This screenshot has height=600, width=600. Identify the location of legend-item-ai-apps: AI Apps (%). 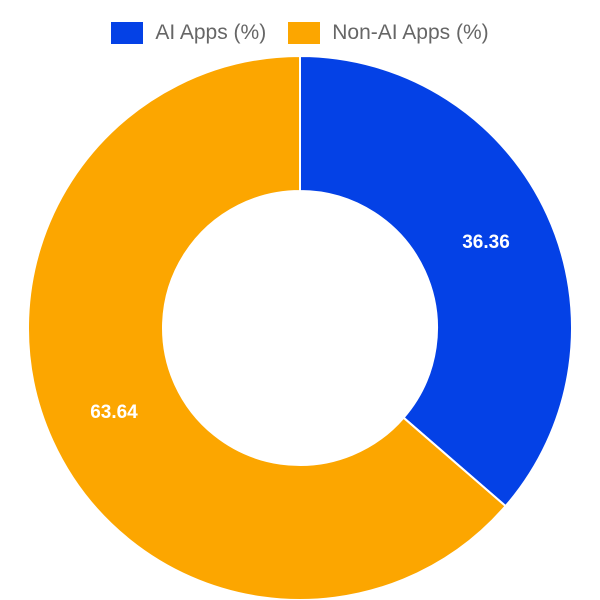
(188, 33).